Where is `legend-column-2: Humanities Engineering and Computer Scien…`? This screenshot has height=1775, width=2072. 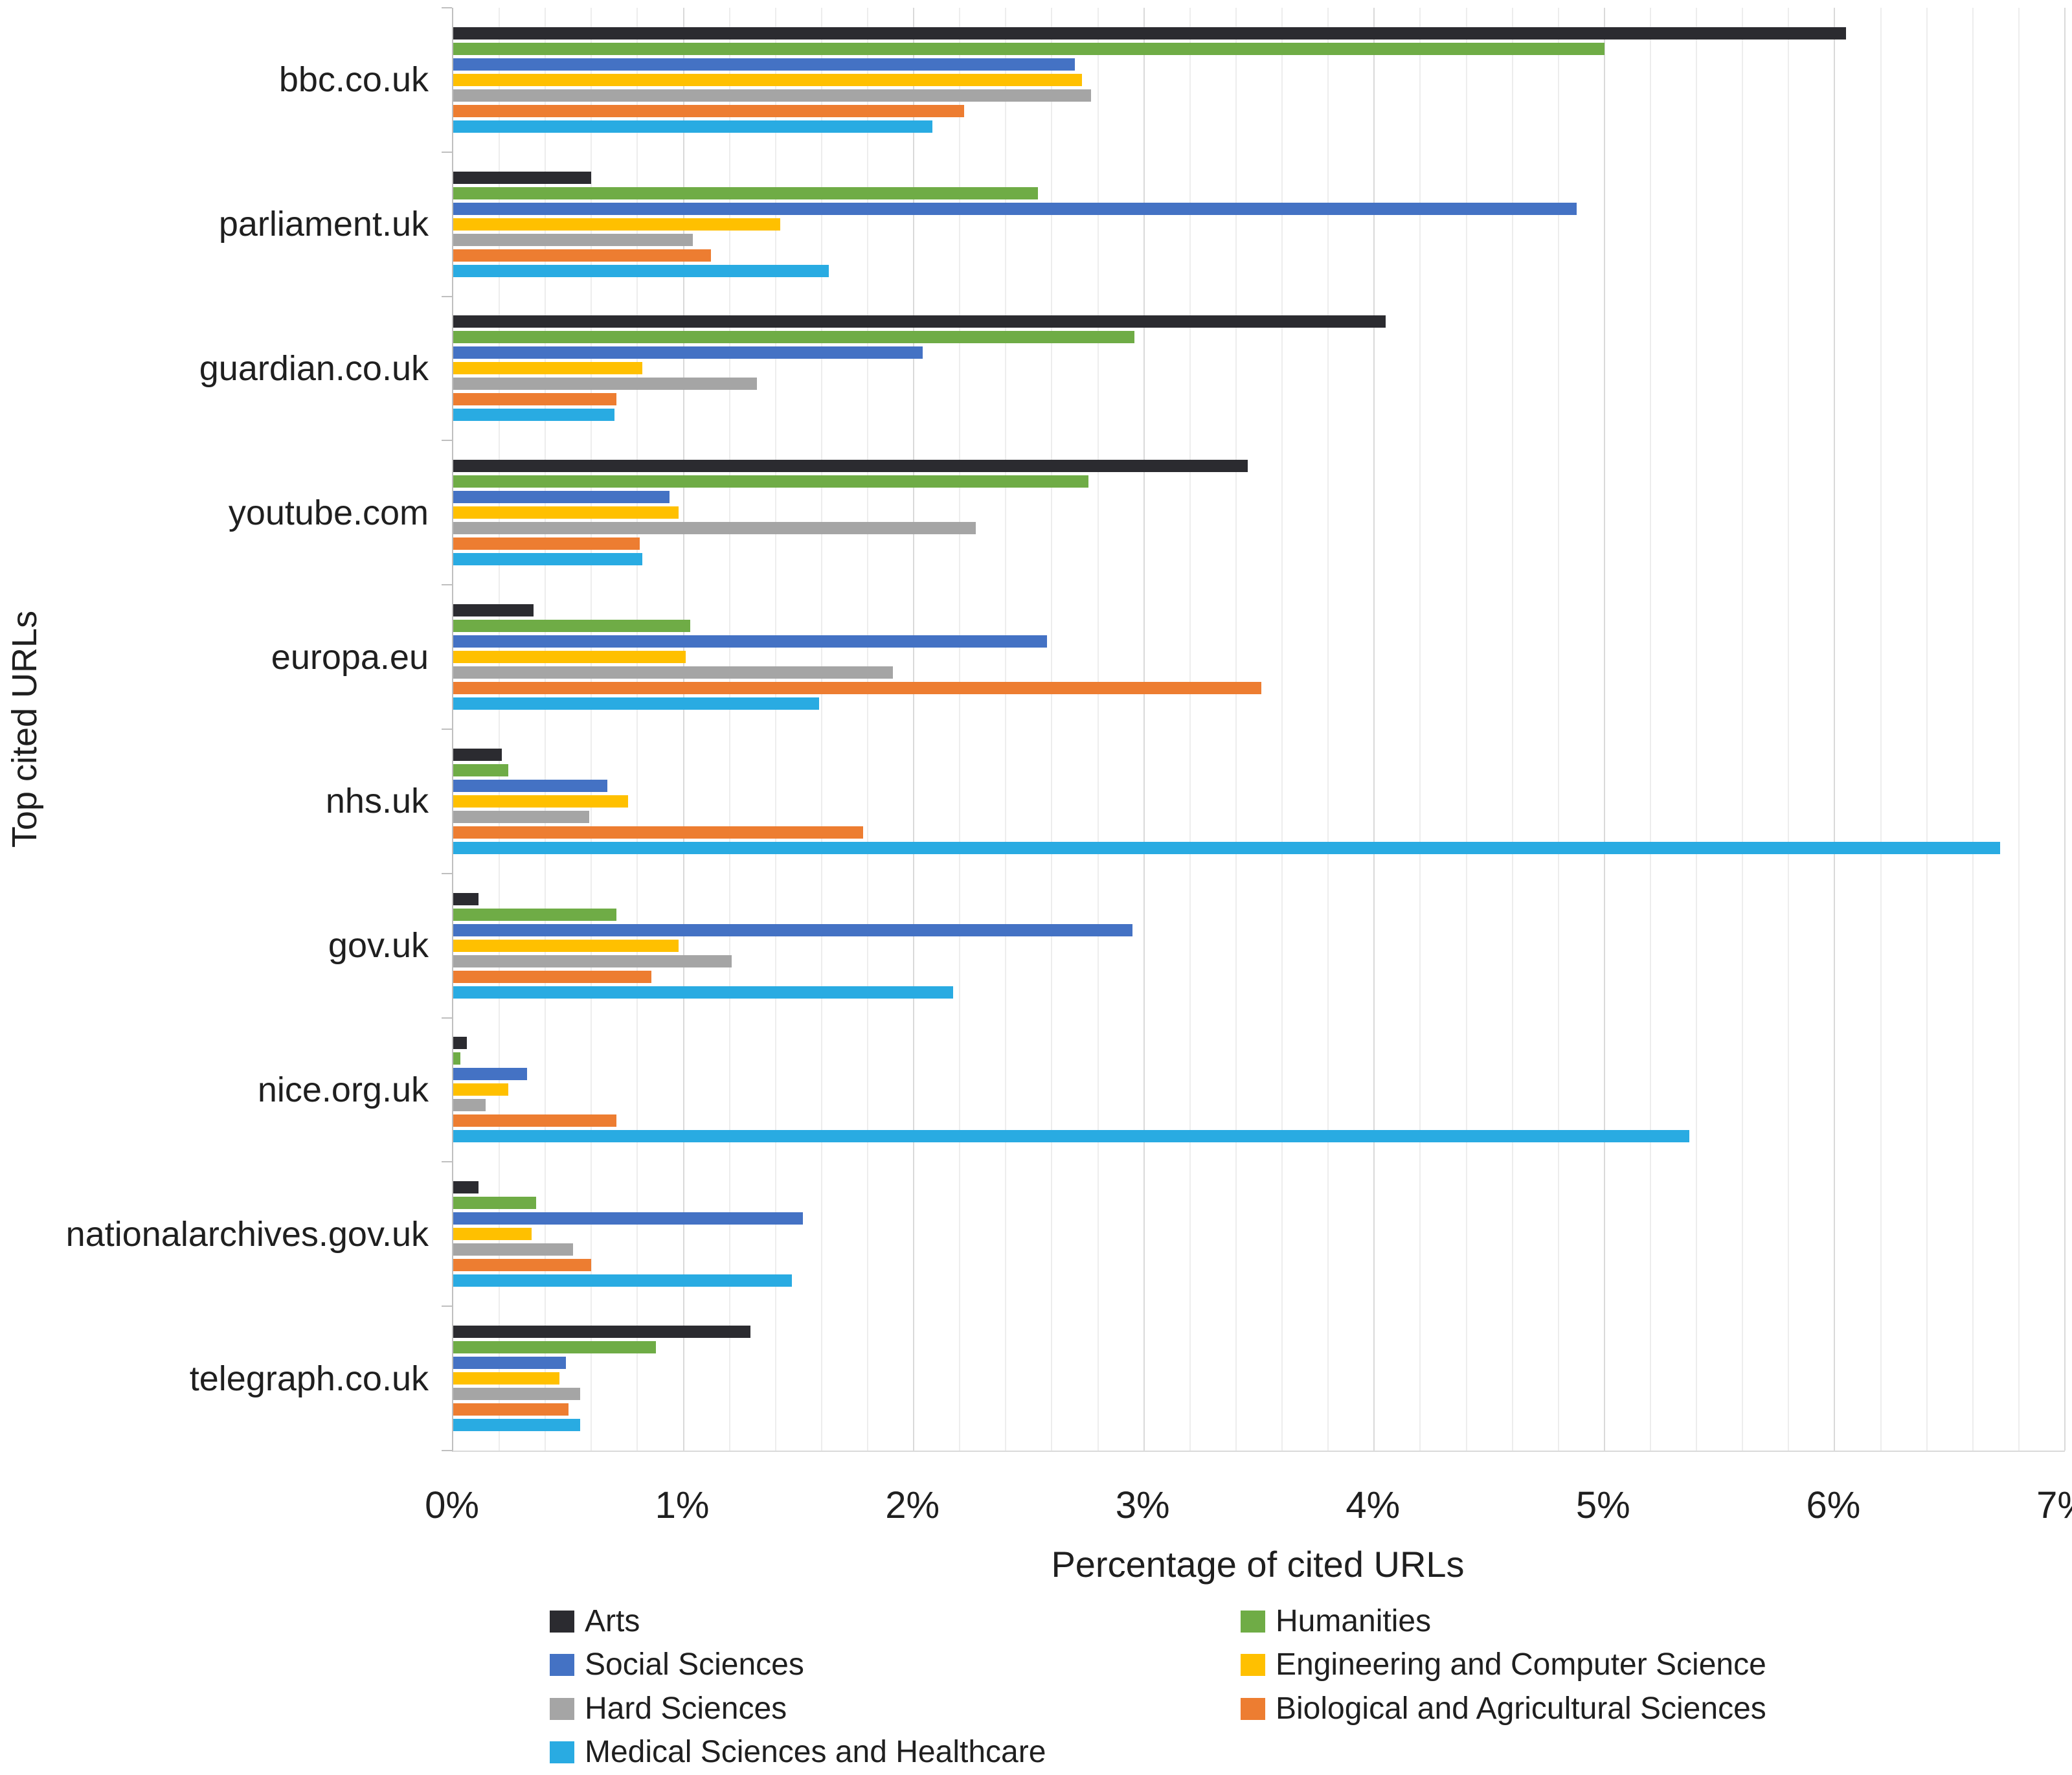
legend-column-2: Humanities Engineering and Computer Scien… is located at coordinates (1503, 1665).